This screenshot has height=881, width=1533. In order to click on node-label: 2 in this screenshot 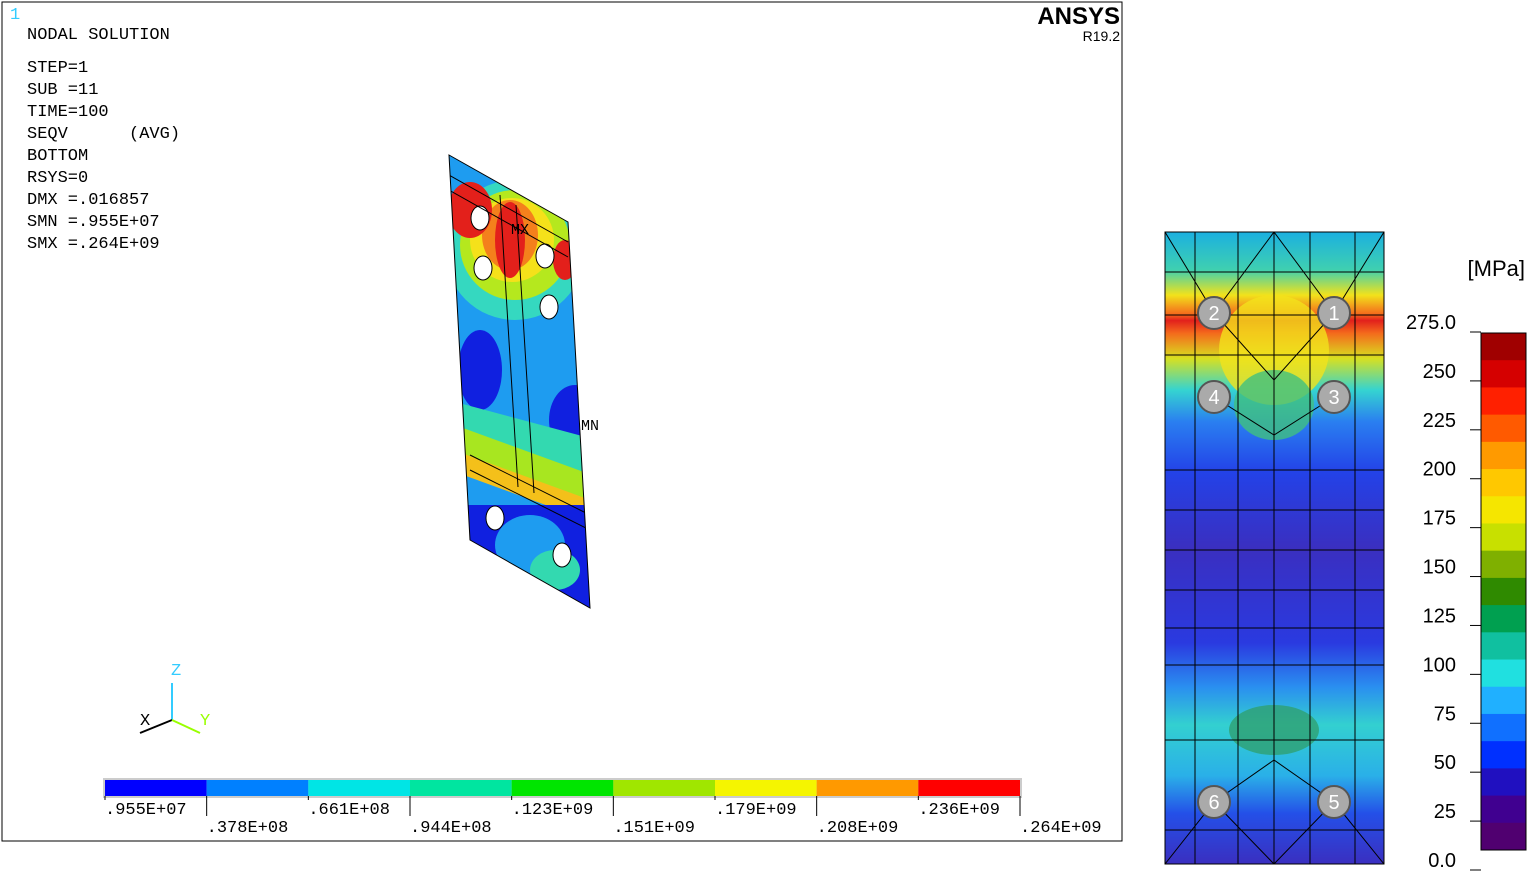, I will do `click(1213, 314)`.